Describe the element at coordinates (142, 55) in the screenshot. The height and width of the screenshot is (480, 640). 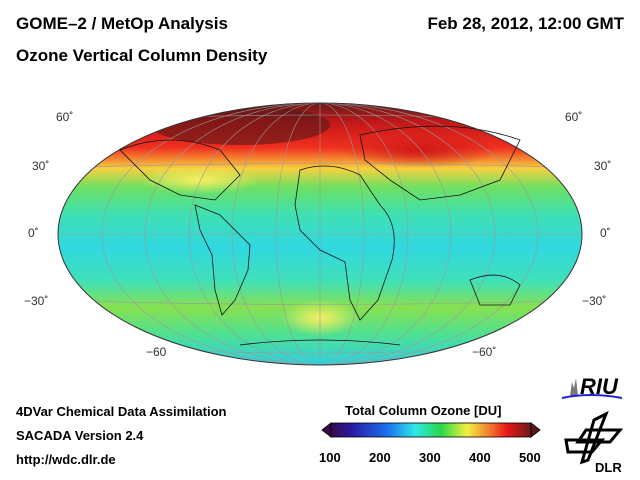
I see `map-subtitle: Ozone Vertical Column Density` at that location.